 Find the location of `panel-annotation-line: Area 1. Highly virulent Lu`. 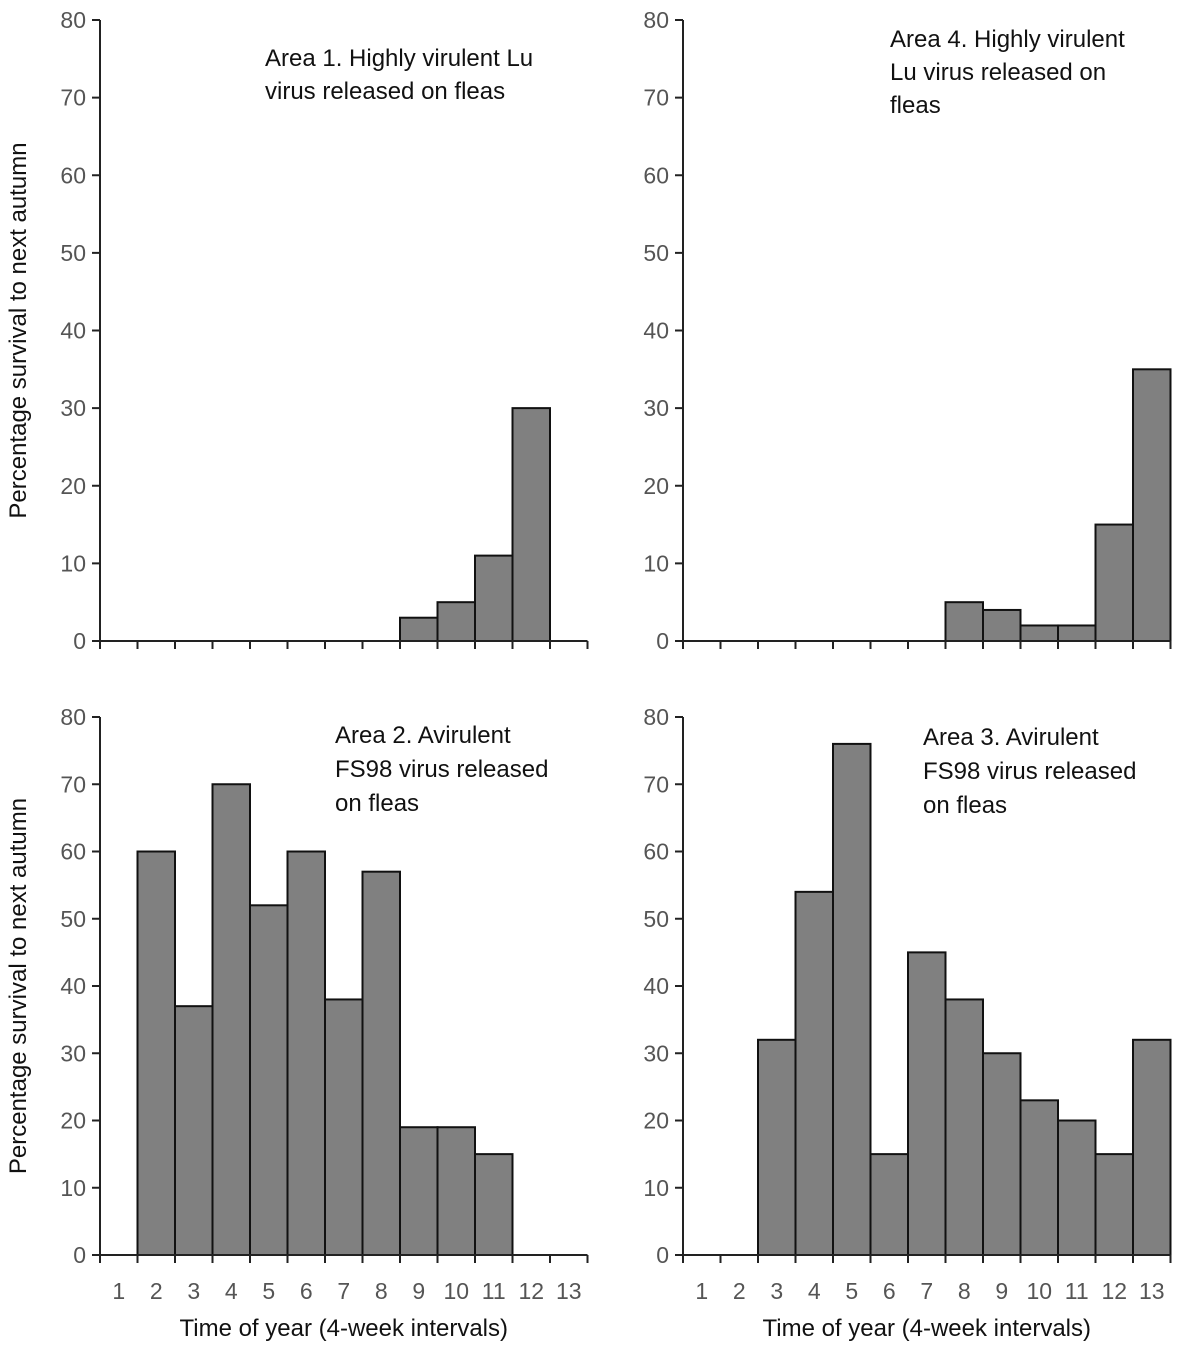

panel-annotation-line: Area 1. Highly virulent Lu is located at coordinates (399, 58).